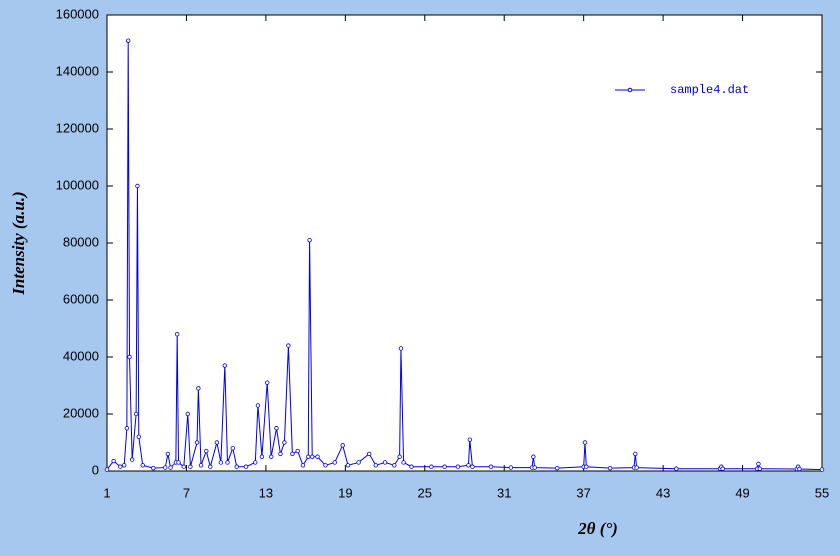 The width and height of the screenshot is (840, 556). I want to click on y-tick-label: 20000, so click(81, 412).